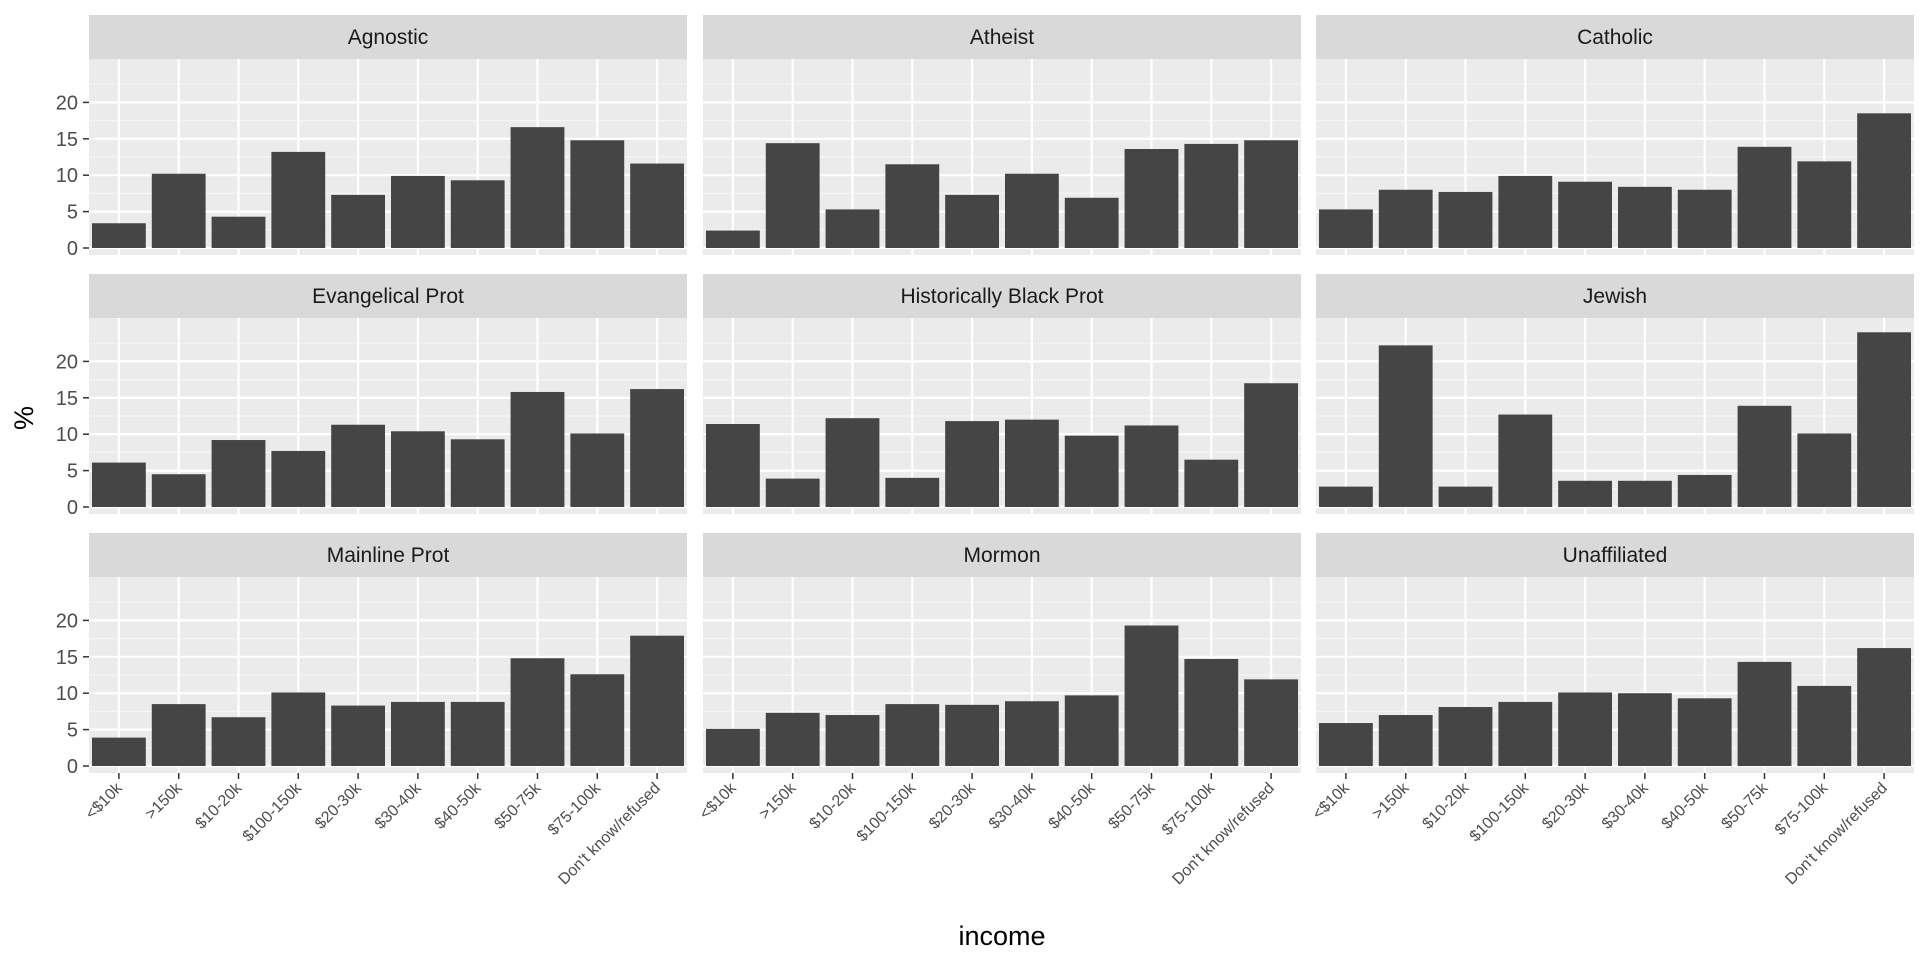 The width and height of the screenshot is (1920, 960). I want to click on bar-jewish-150k, so click(1405, 426).